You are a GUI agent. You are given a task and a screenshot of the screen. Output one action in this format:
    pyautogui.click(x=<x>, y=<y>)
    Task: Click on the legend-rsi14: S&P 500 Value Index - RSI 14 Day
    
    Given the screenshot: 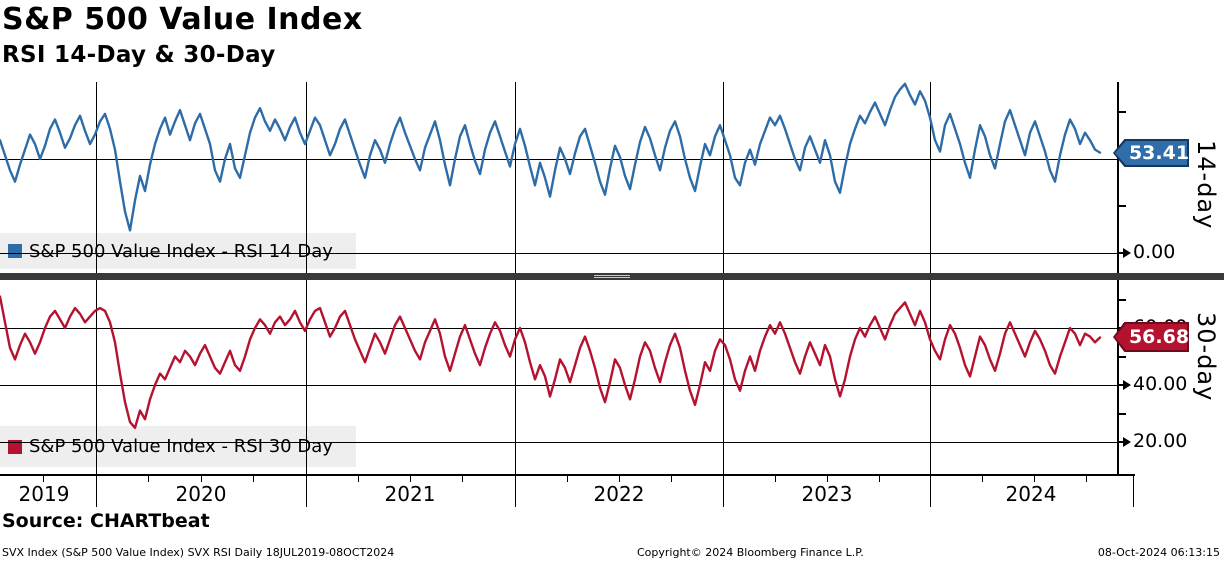 What is the action you would take?
    pyautogui.click(x=178, y=251)
    